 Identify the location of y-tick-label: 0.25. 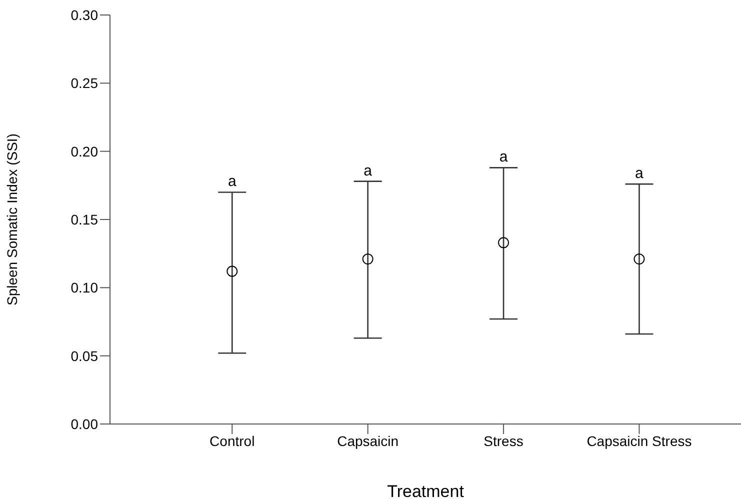
(84, 83).